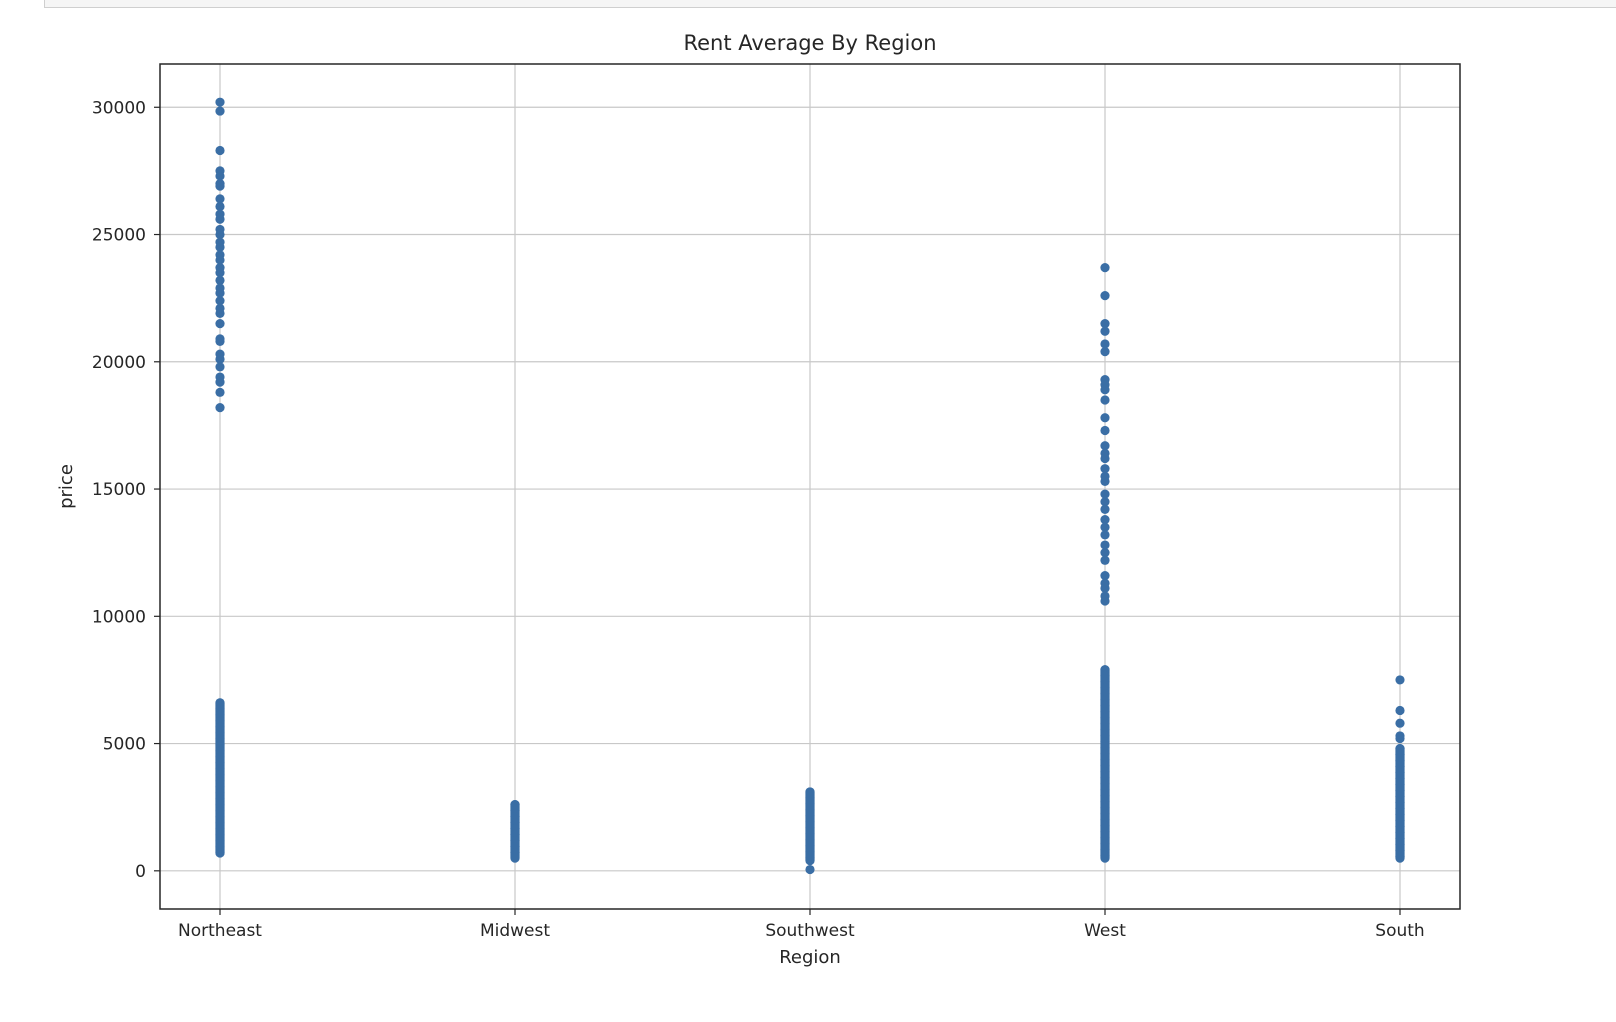 This screenshot has width=1616, height=1022. Describe the element at coordinates (810, 957) in the screenshot. I see `x-axis-label: Region` at that location.